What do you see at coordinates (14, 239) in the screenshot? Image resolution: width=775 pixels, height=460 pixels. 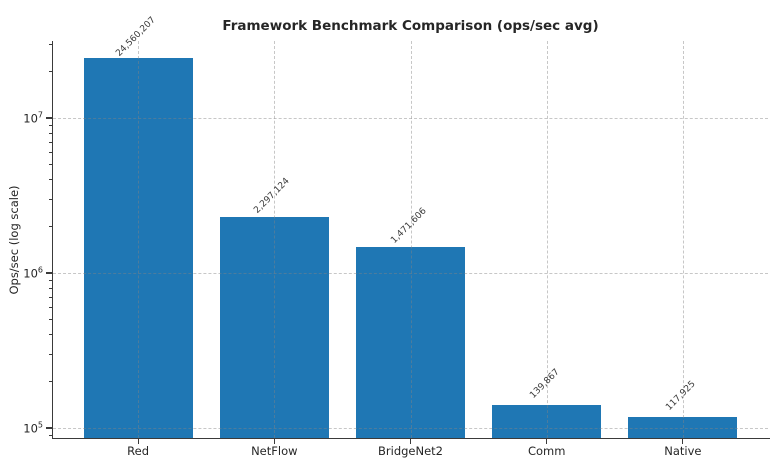 I see `y-axis-label: Ops/sec (log scale)` at bounding box center [14, 239].